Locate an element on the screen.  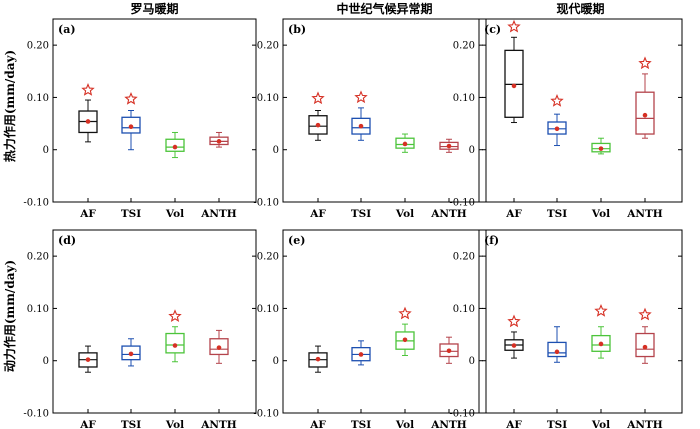
panel-letter: (d) is located at coordinates (67, 240).